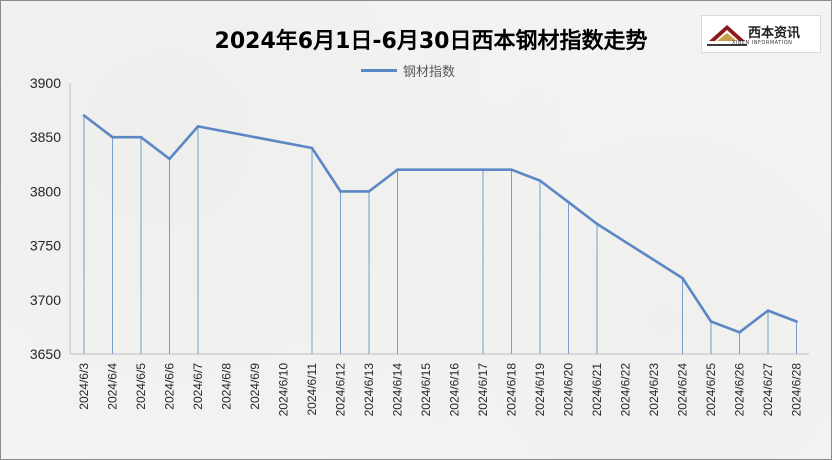  I want to click on x-tick-label: 2024/6/27, so click(768, 390).